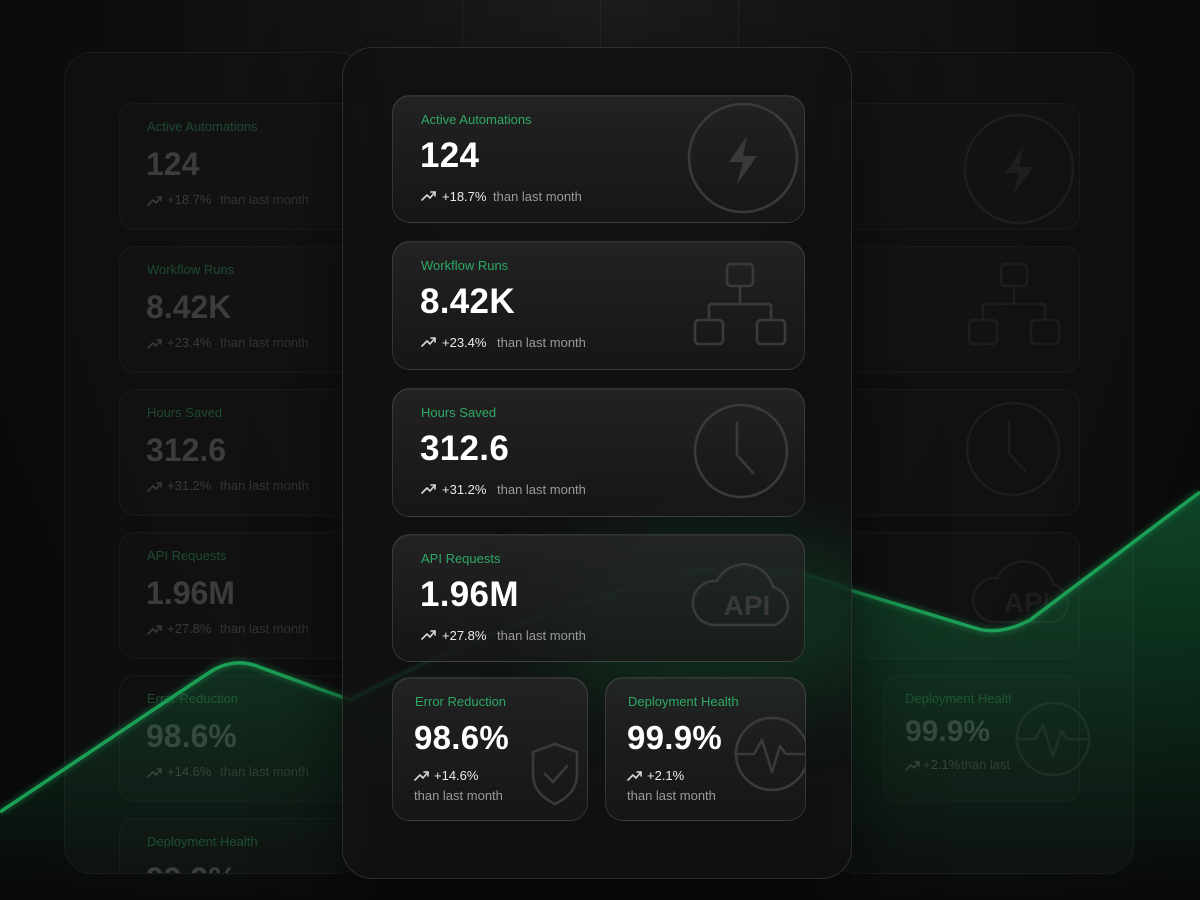 The image size is (1200, 900). I want to click on metric-label: Error Reduction, so click(461, 701).